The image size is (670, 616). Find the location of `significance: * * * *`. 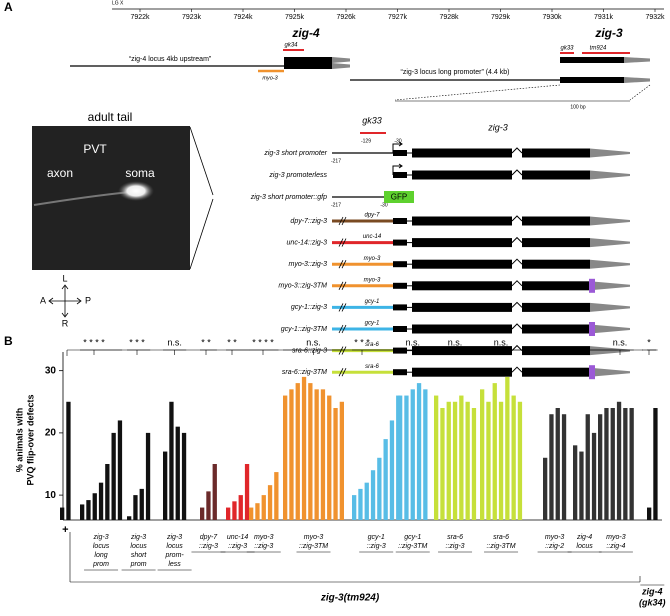

significance: * * * * is located at coordinates (263, 342).